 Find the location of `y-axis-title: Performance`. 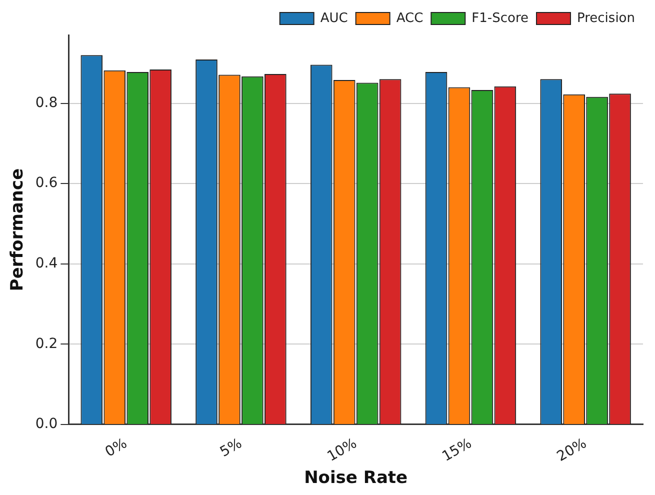

y-axis-title: Performance is located at coordinates (18, 230).